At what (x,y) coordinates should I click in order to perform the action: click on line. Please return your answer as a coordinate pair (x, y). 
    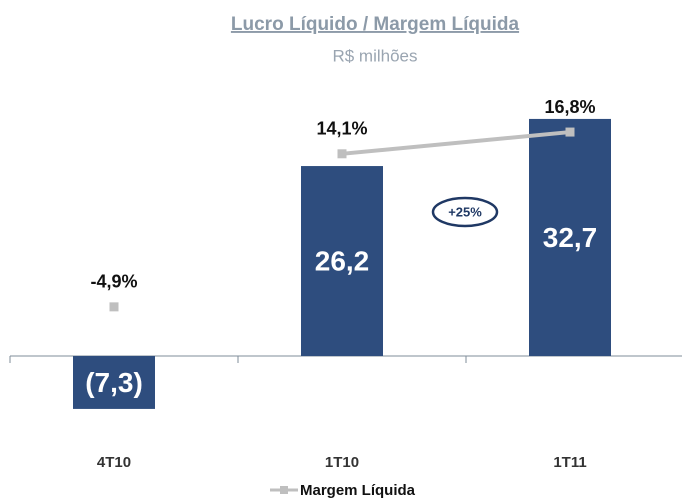
    Looking at the image, I should click on (456, 143).